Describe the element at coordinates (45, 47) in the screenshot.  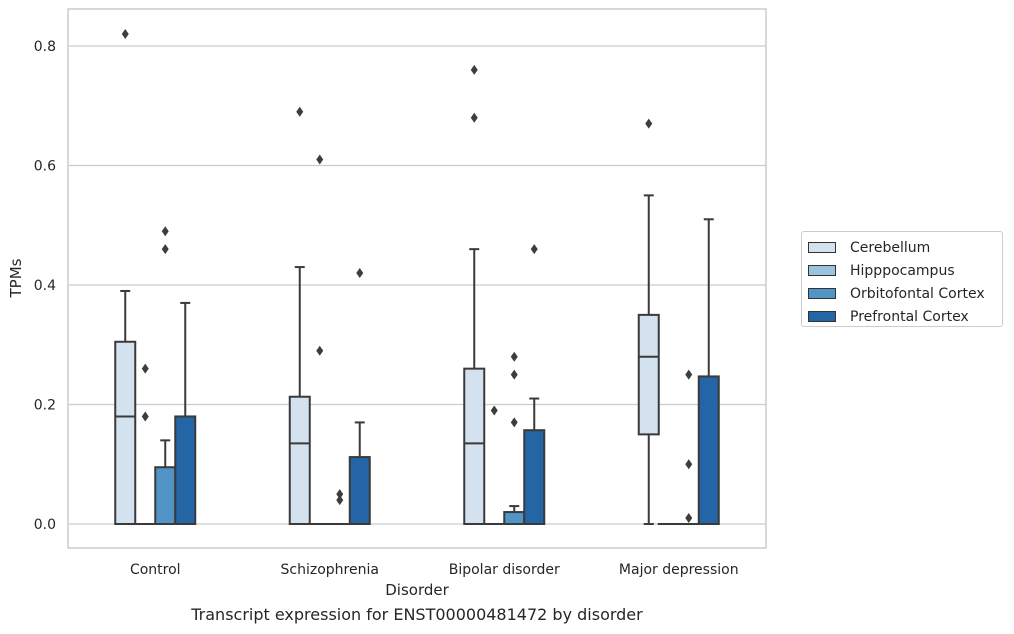
I see `y-tick-label: 0.8` at that location.